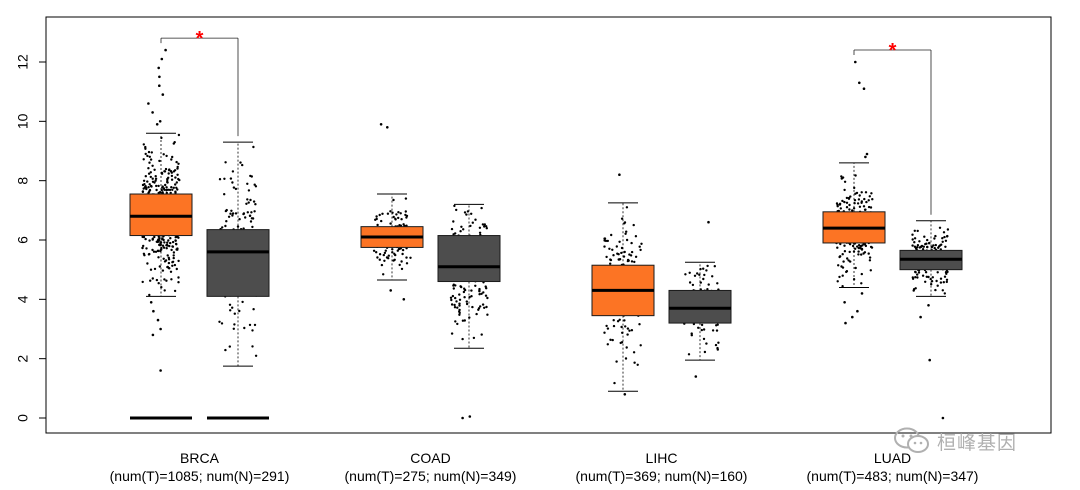  What do you see at coordinates (161, 276) in the screenshot?
I see `tumor-box` at bounding box center [161, 276].